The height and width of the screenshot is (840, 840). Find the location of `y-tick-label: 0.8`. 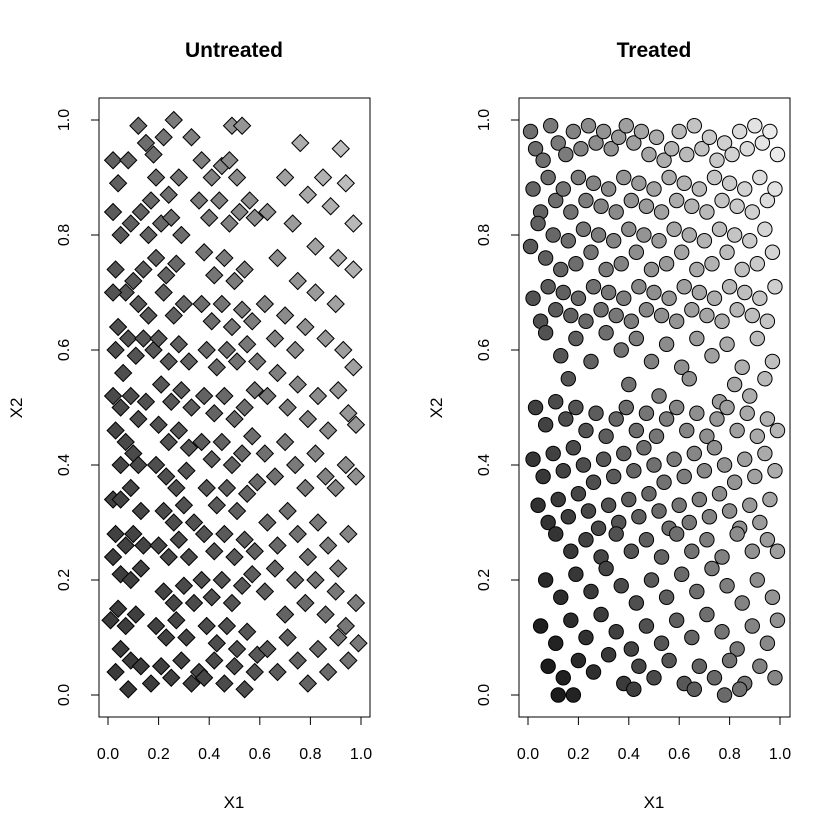

y-tick-label: 0.8 is located at coordinates (64, 235).